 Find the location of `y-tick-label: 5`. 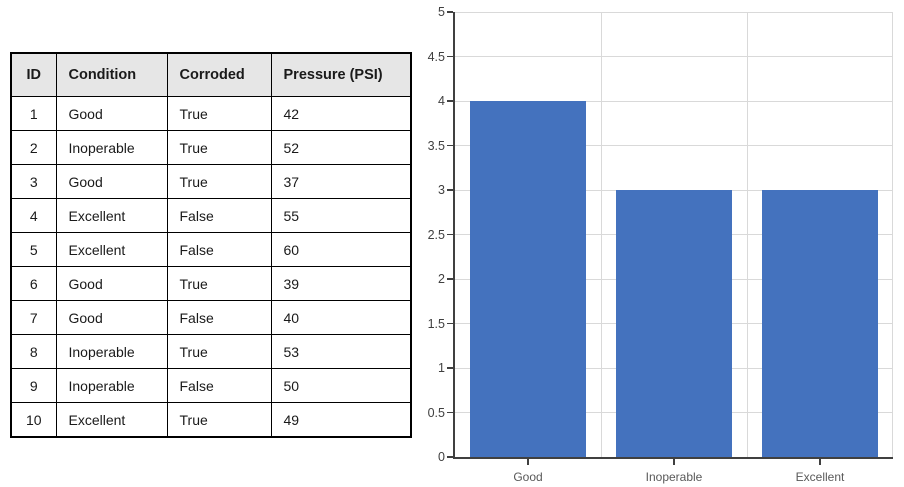

y-tick-label: 5 is located at coordinates (441, 12).